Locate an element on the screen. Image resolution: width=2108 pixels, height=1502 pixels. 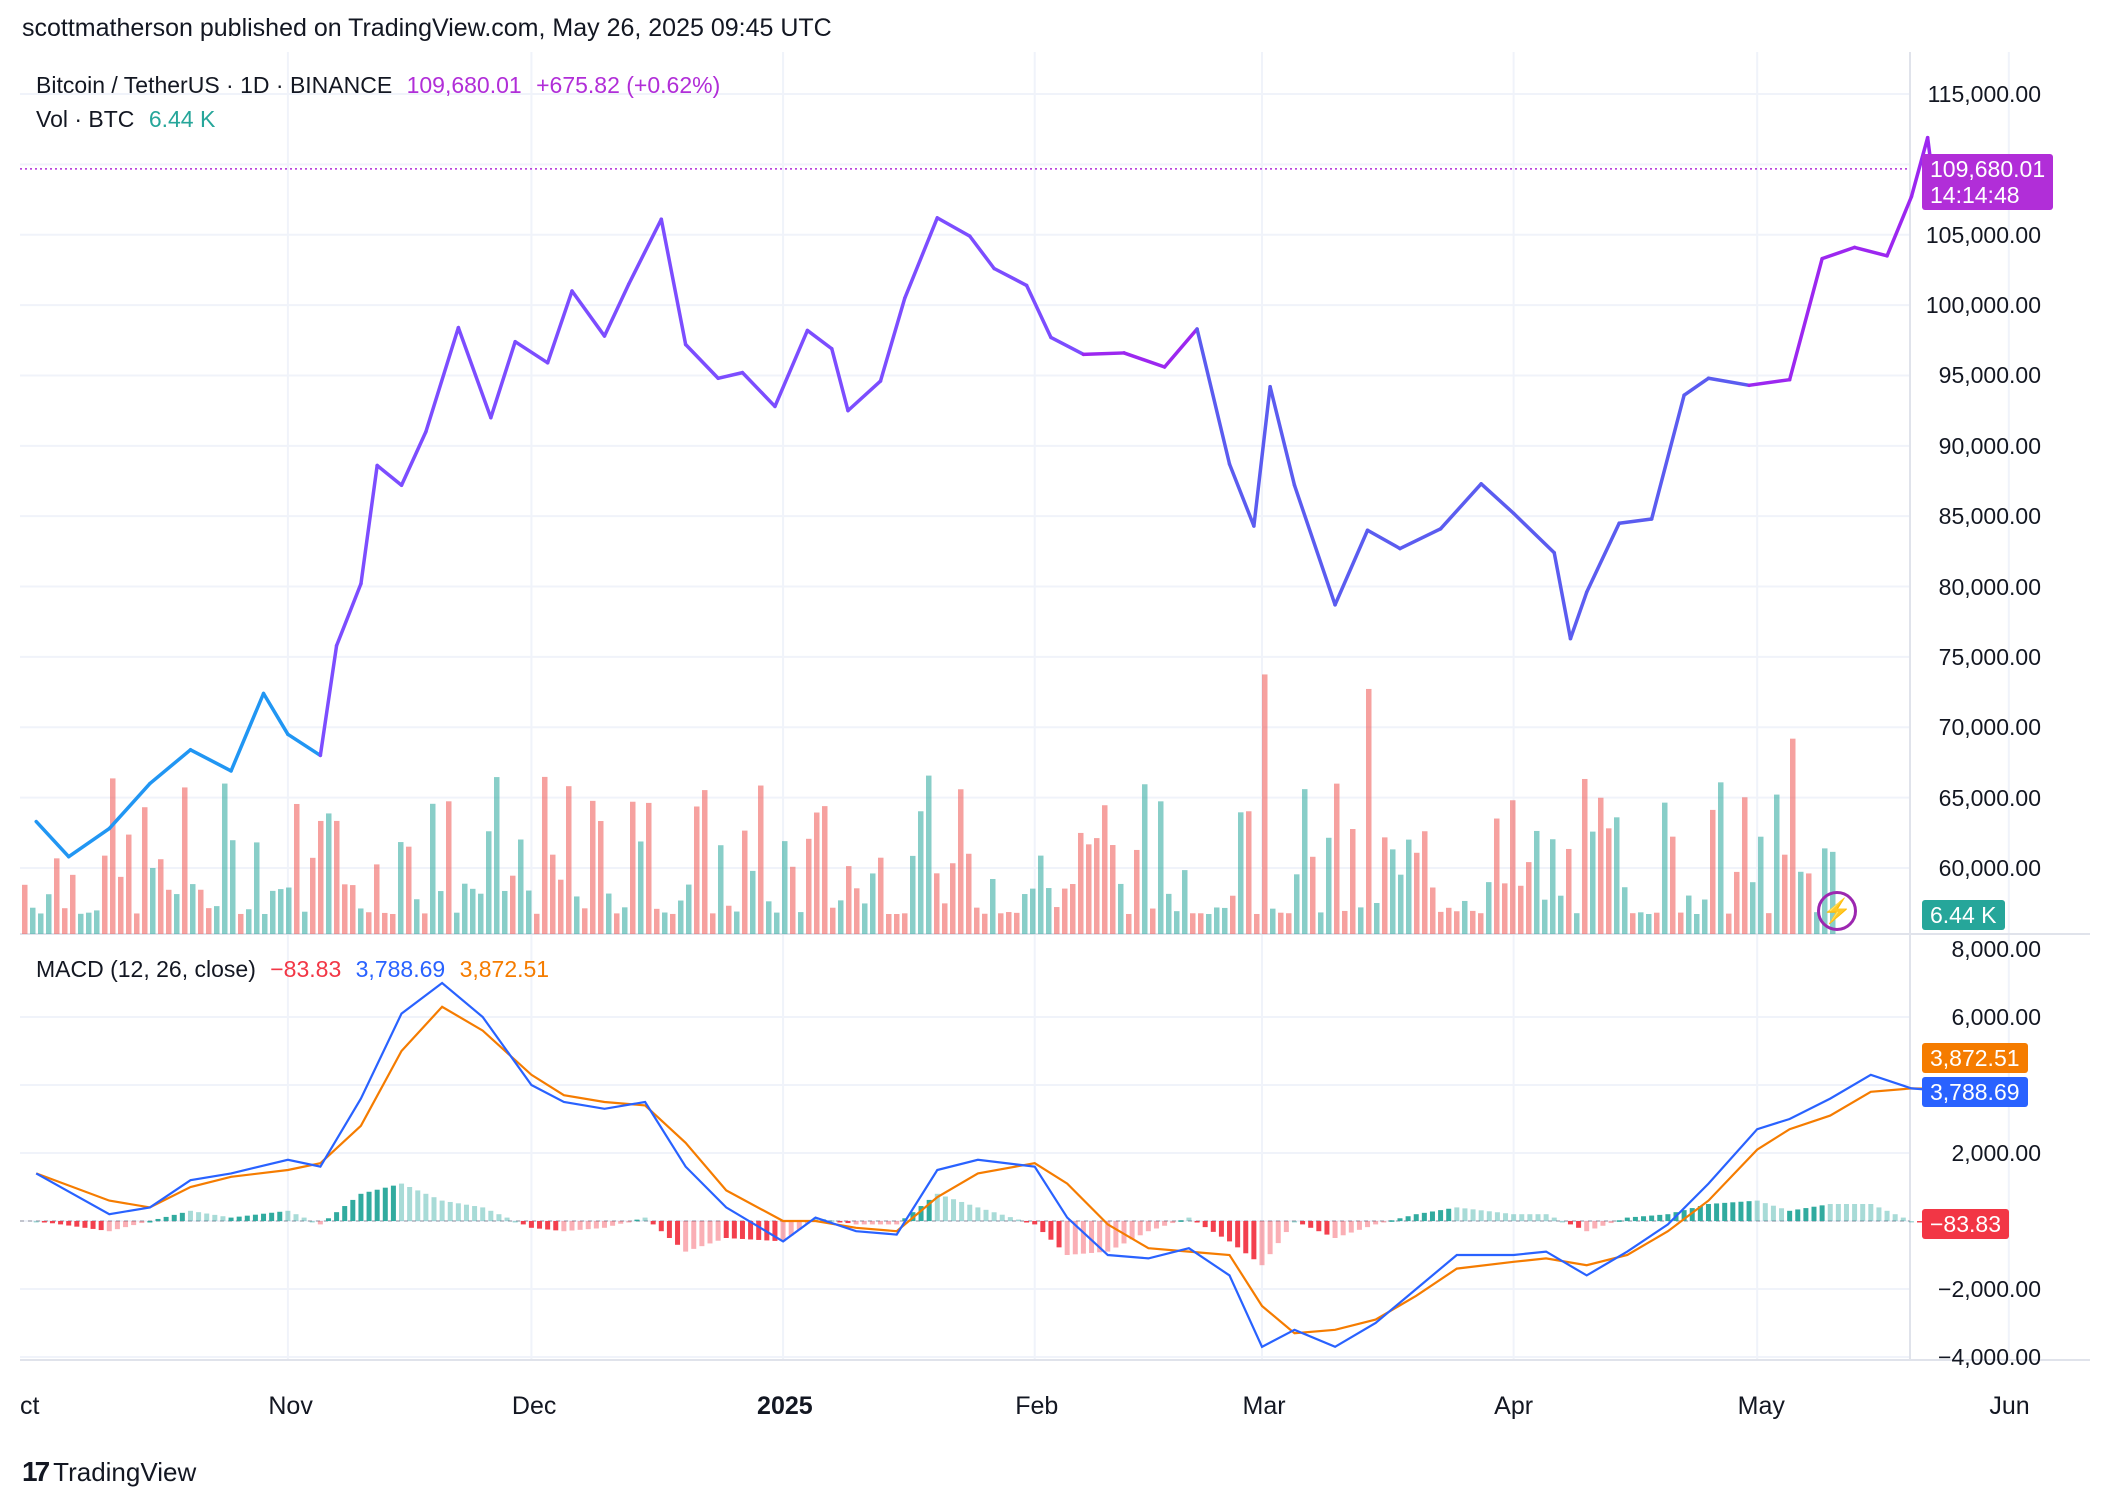
price-tick-label: 80,000.00 is located at coordinates (1989, 586).